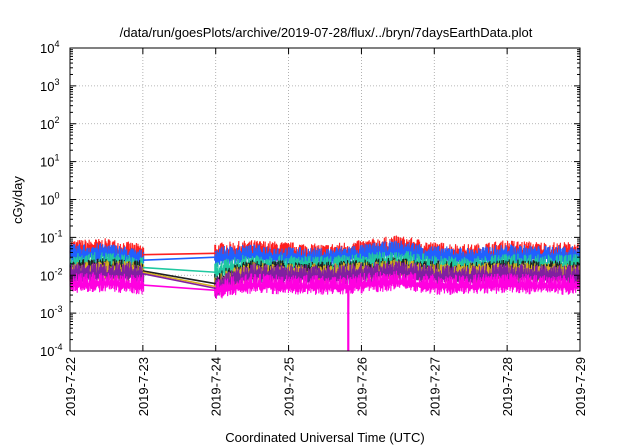 This screenshot has width=640, height=448. I want to click on y-tick-label: 10¹, so click(49, 161).